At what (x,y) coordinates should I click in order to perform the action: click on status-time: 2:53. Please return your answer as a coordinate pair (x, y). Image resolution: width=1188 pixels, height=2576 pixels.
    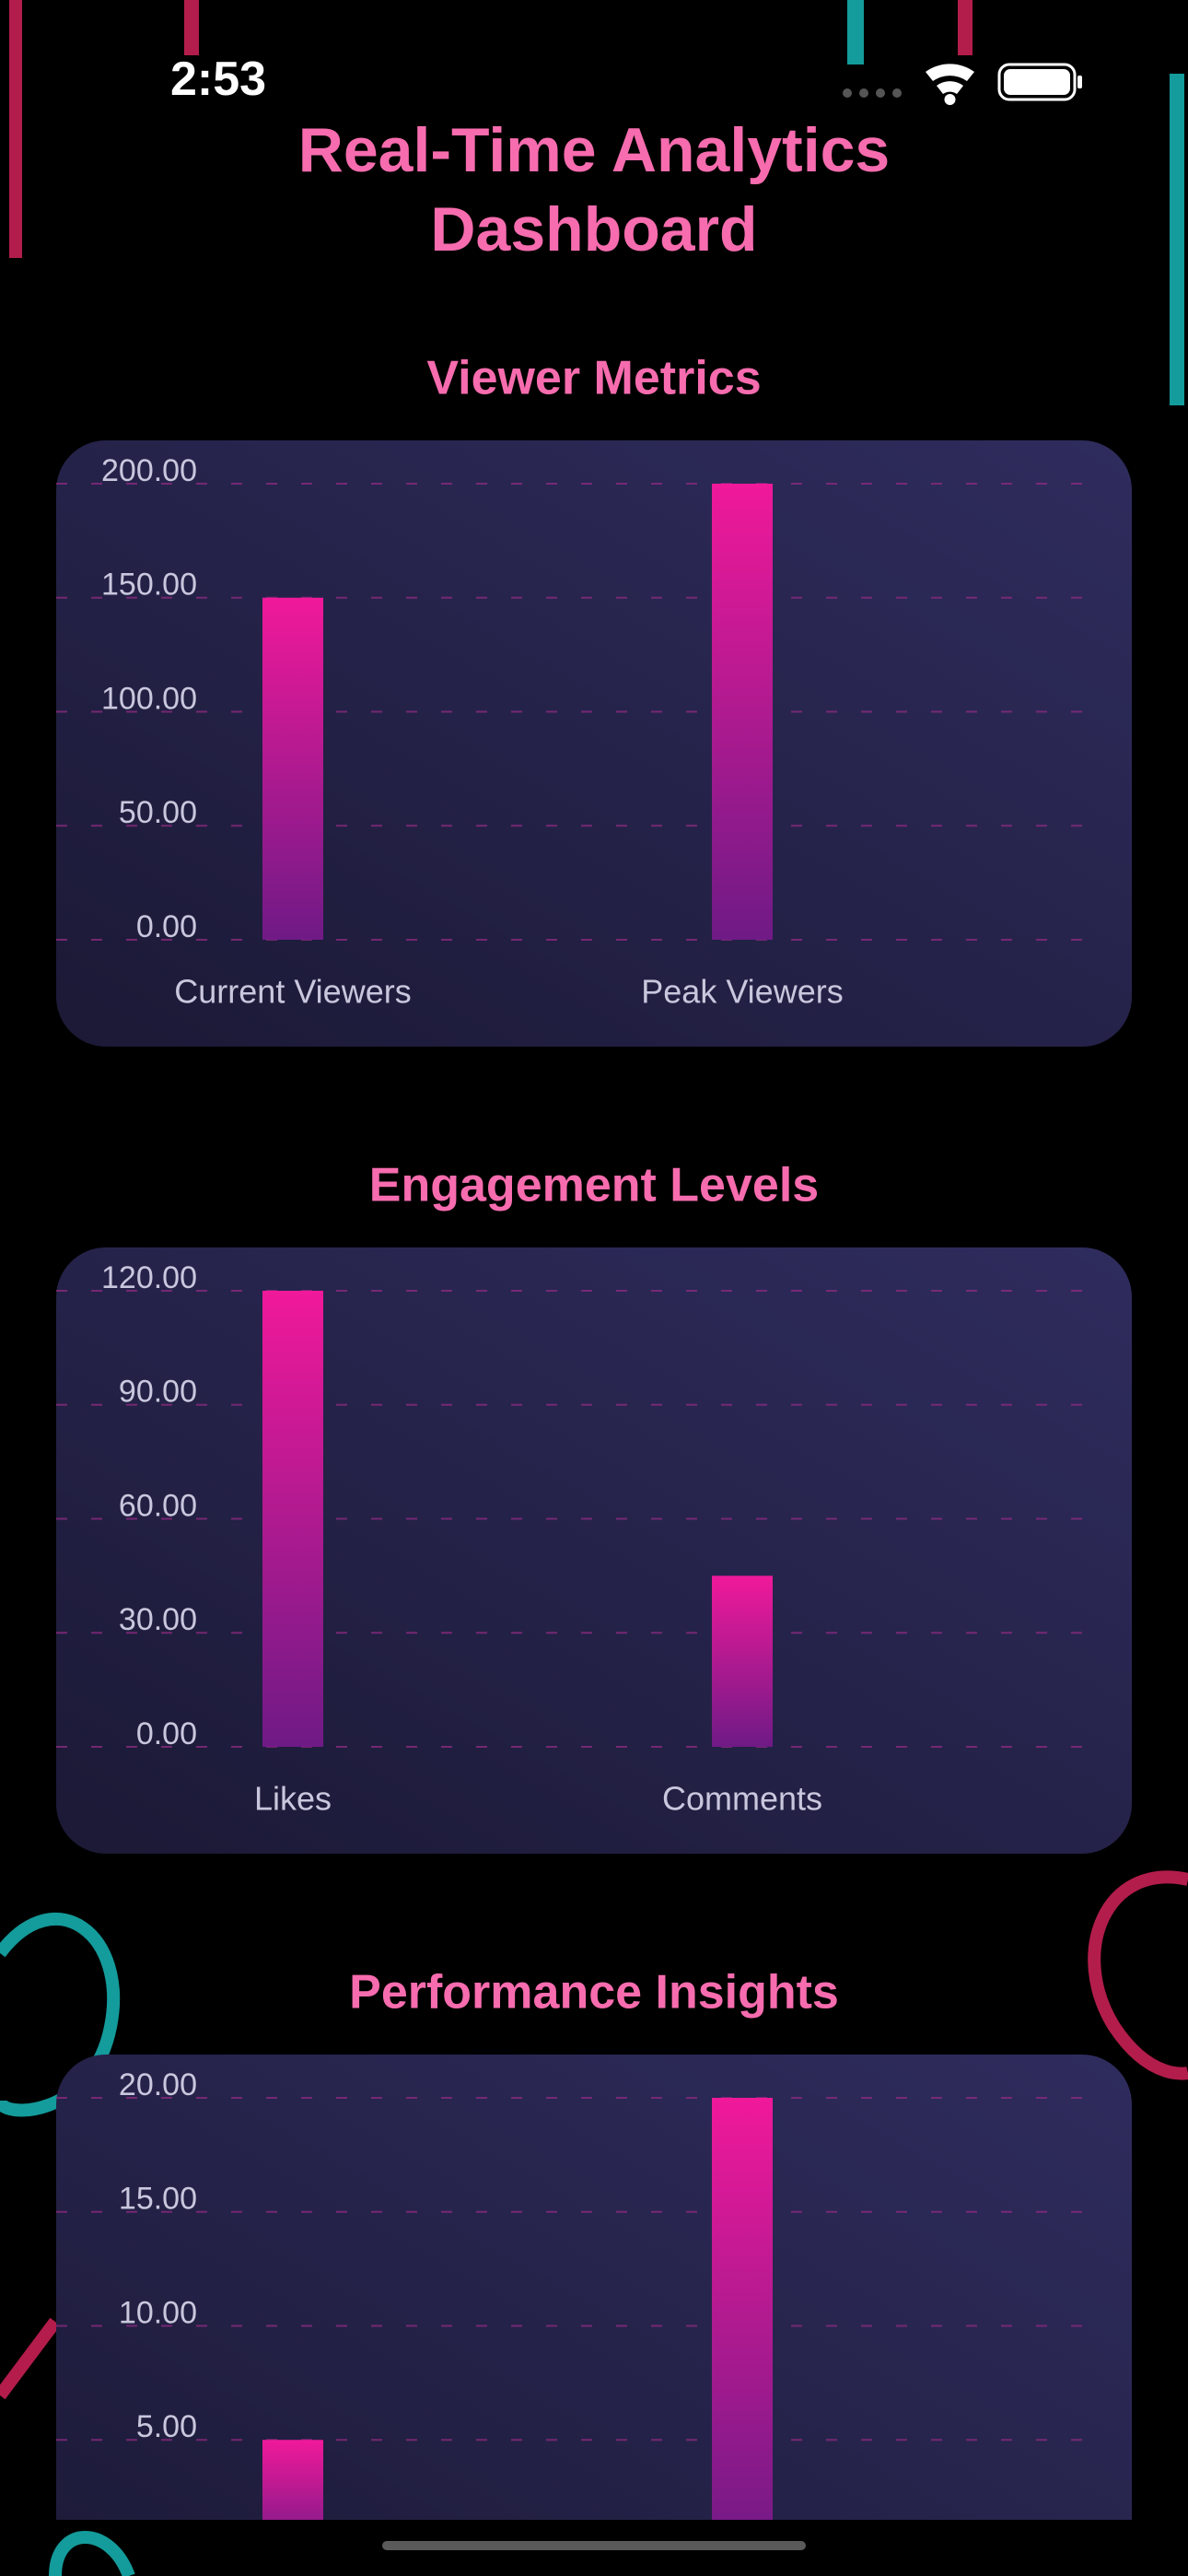
    Looking at the image, I should click on (218, 79).